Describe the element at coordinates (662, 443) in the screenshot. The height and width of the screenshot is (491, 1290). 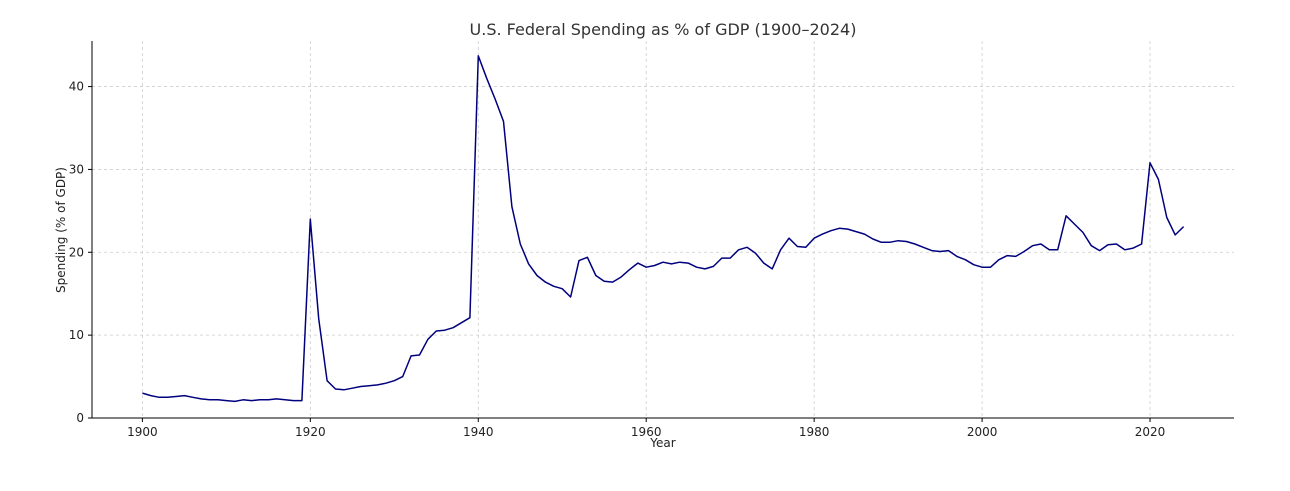
I see `x-axis-label: Year` at that location.